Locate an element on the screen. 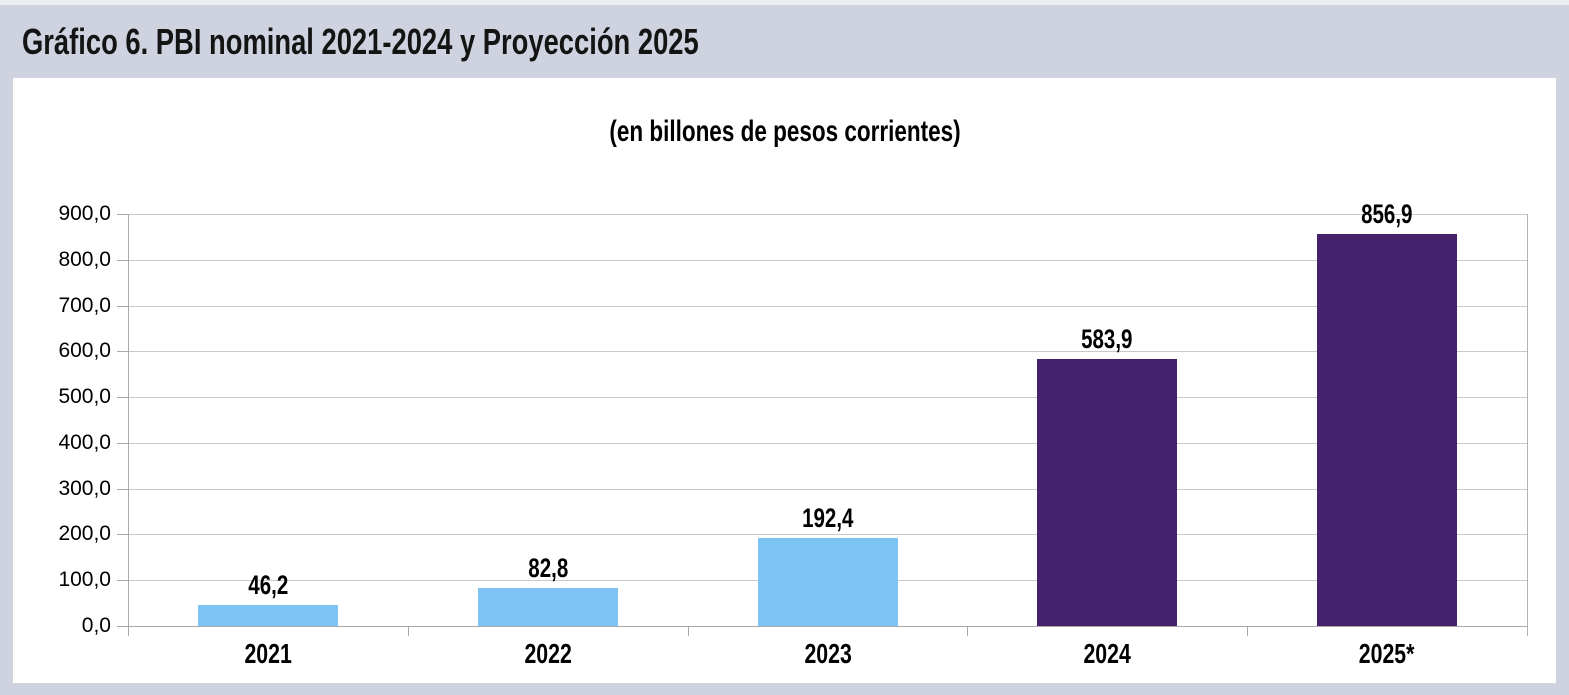 Image resolution: width=1569 pixels, height=695 pixels. x-axis-label-2021-text: 2021 is located at coordinates (268, 653).